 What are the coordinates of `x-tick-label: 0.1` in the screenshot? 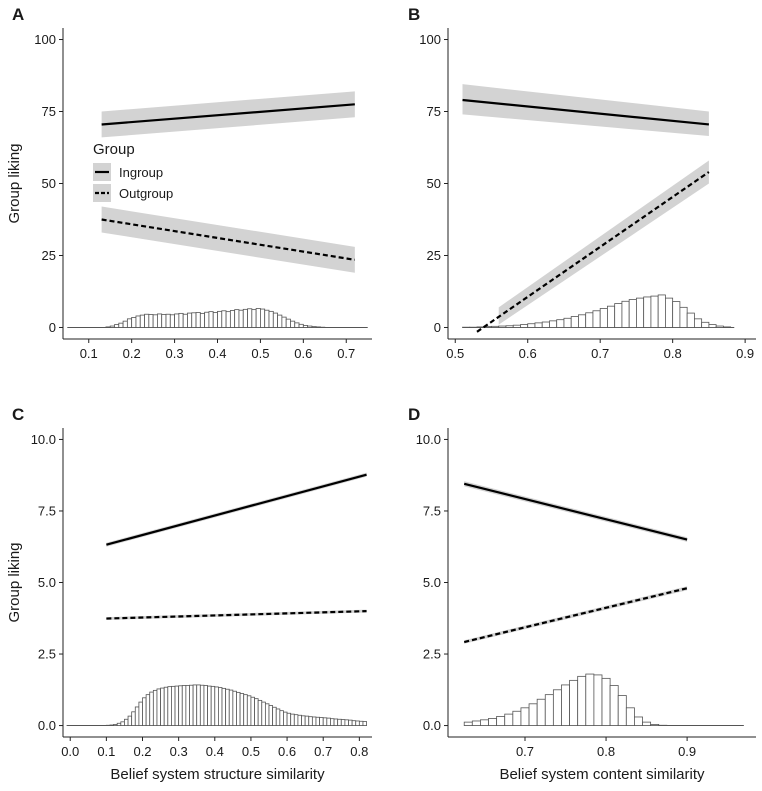 It's located at (106, 751).